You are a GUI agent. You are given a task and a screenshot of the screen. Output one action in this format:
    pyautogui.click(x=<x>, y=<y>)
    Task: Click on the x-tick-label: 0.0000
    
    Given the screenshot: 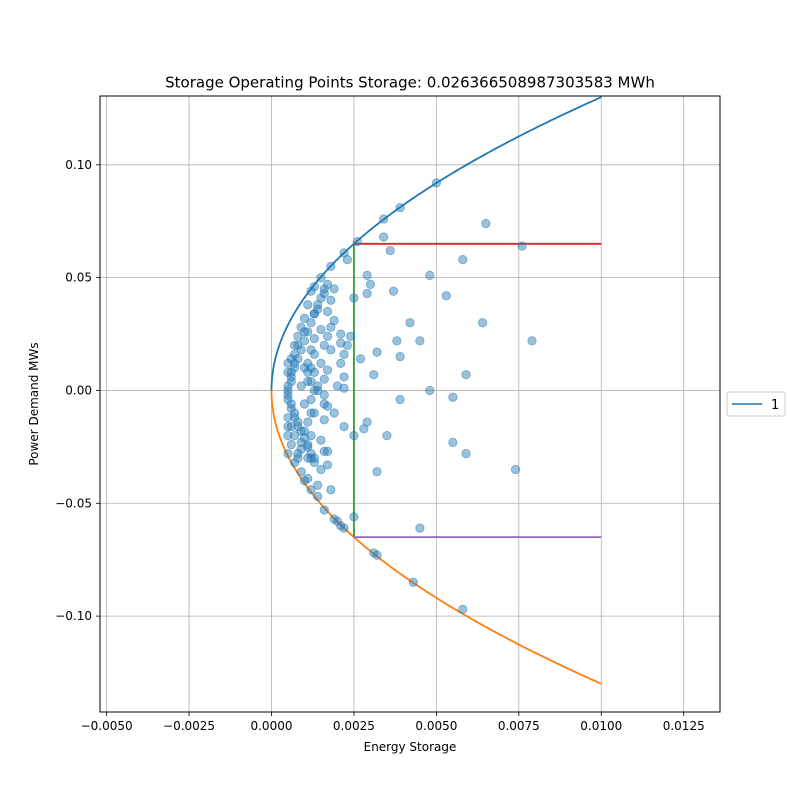 What is the action you would take?
    pyautogui.click(x=271, y=726)
    